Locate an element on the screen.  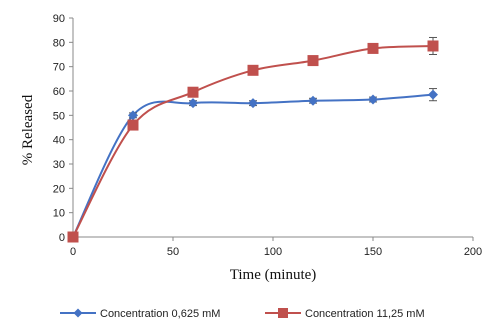
y-axis-title: % Released is located at coordinates (28, 129).